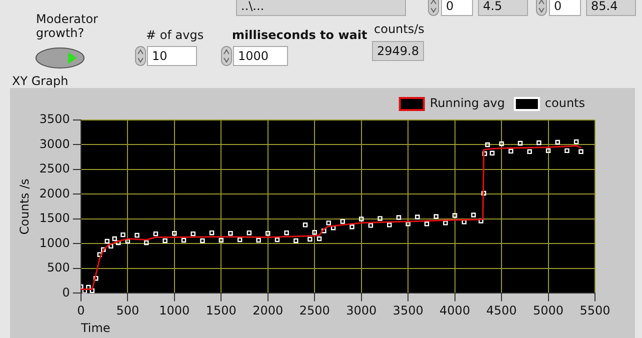 This screenshot has height=338, width=642. I want to click on text: 4.5, so click(503, 8).